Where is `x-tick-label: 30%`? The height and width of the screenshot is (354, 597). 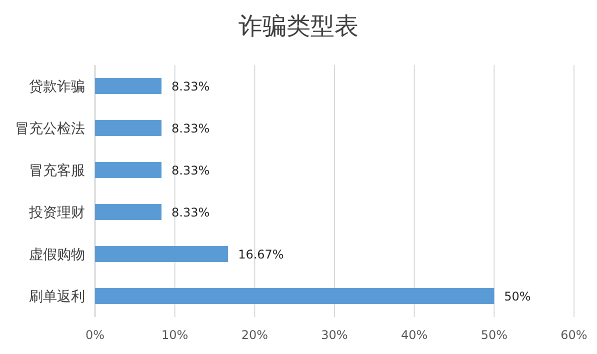 x-tick-label: 30% is located at coordinates (334, 335).